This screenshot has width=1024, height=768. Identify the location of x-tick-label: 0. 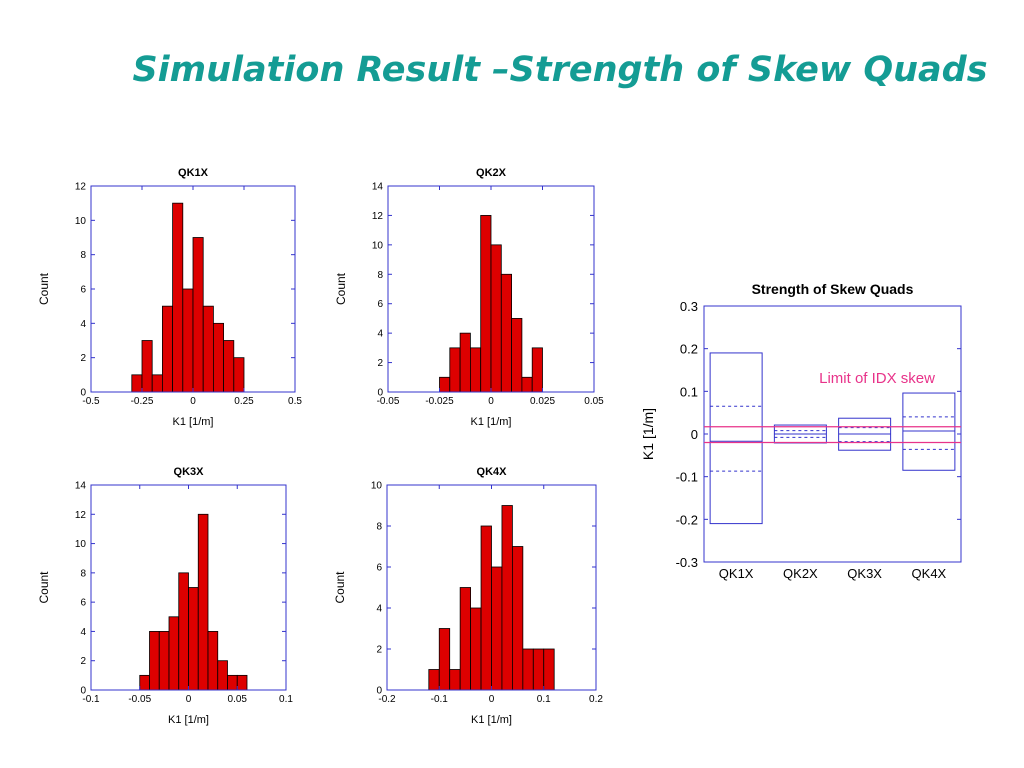
(491, 401).